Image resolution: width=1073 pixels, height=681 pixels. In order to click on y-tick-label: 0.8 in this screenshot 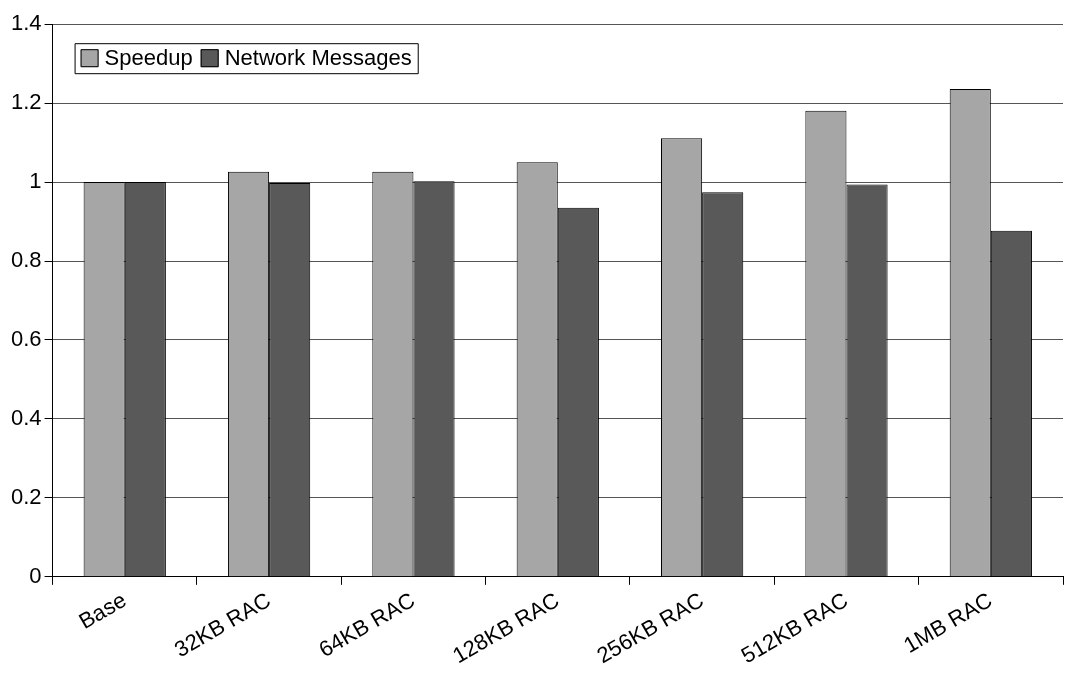, I will do `click(26, 260)`.